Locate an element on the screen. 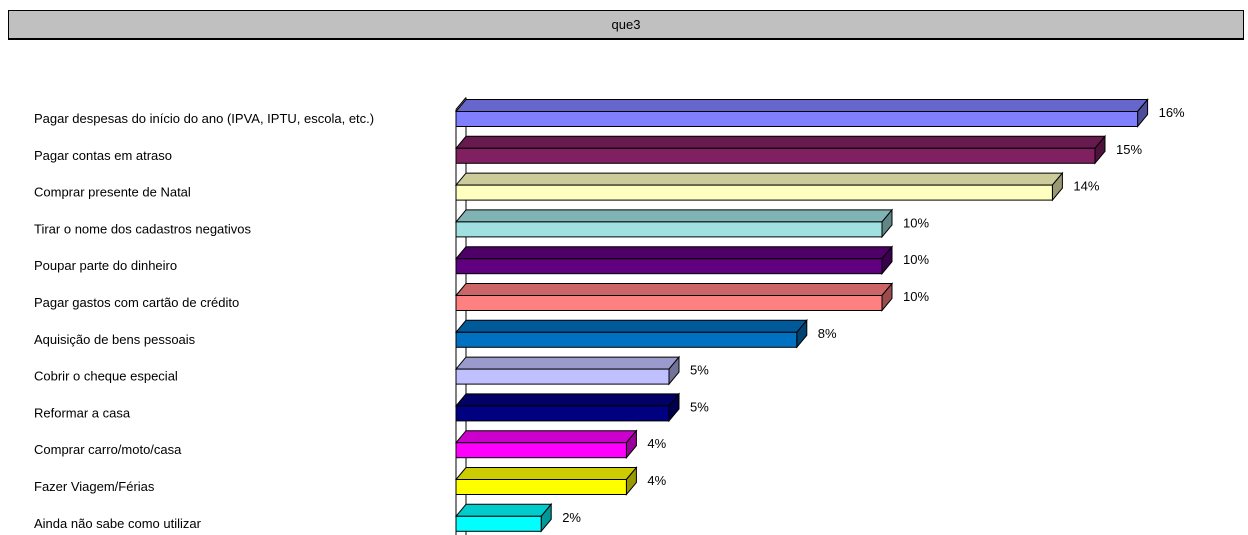  category-label: Tirar o nome dos cadastros negativos is located at coordinates (143, 228).